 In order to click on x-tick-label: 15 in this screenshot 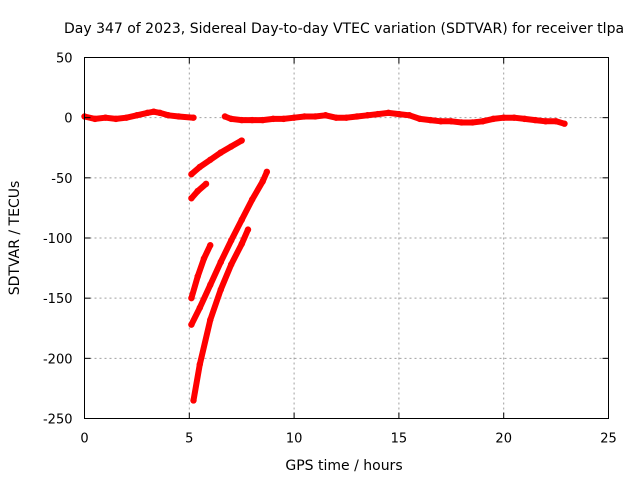, I will do `click(399, 439)`.